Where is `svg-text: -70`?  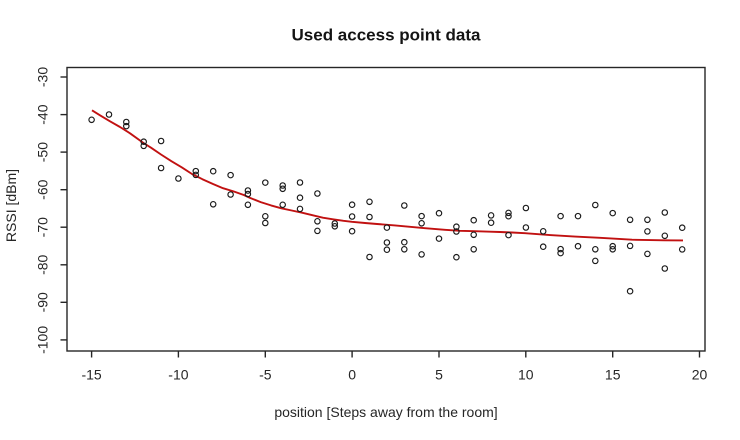
svg-text: -70 is located at coordinates (43, 227).